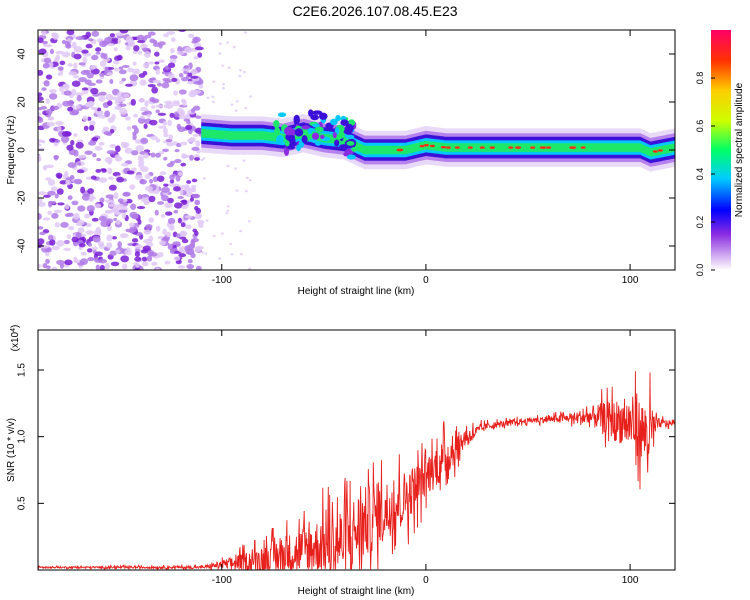 The image size is (750, 600). What do you see at coordinates (700, 174) in the screenshot?
I see `colorbar-tick-label: 0.4` at bounding box center [700, 174].